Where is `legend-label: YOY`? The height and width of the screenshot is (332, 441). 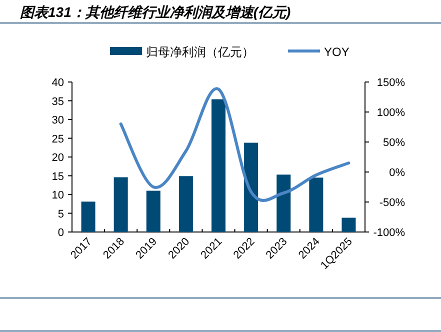 legend-label: YOY is located at coordinates (337, 52).